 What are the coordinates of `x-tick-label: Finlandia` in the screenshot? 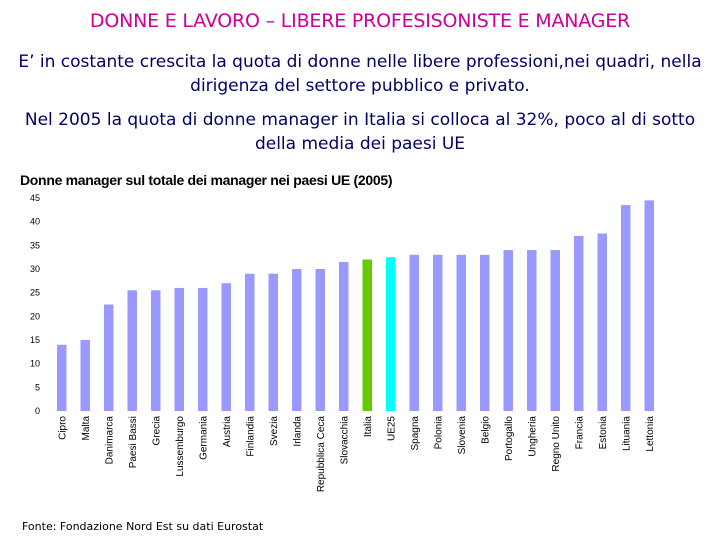 It's located at (250, 436).